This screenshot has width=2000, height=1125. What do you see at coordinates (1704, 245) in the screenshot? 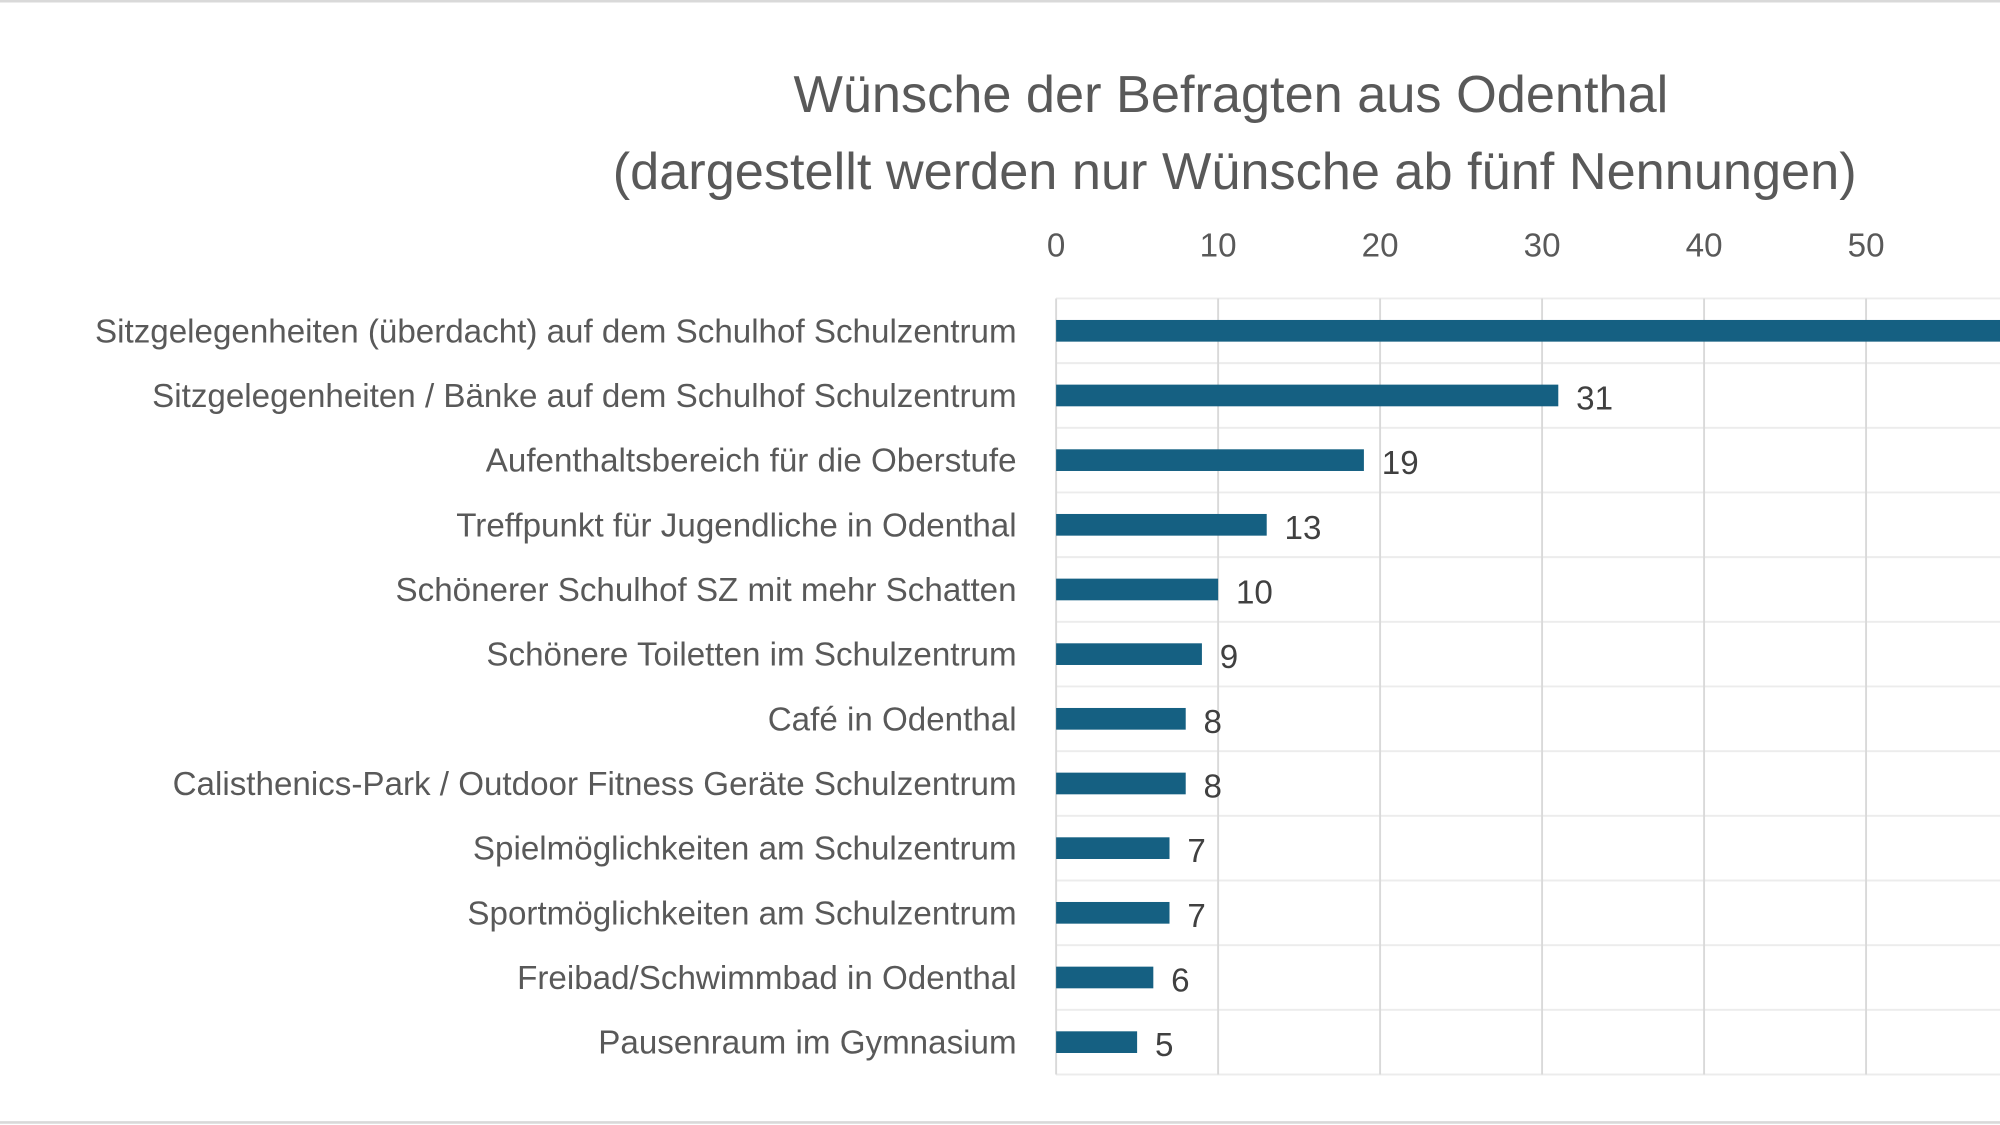
I see `x-tick-label: 40` at bounding box center [1704, 245].